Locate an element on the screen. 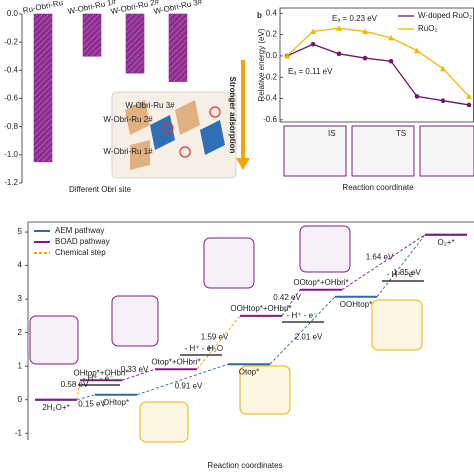 This screenshot has height=474, width=474. step-label: 1.64 eV is located at coordinates (380, 256).